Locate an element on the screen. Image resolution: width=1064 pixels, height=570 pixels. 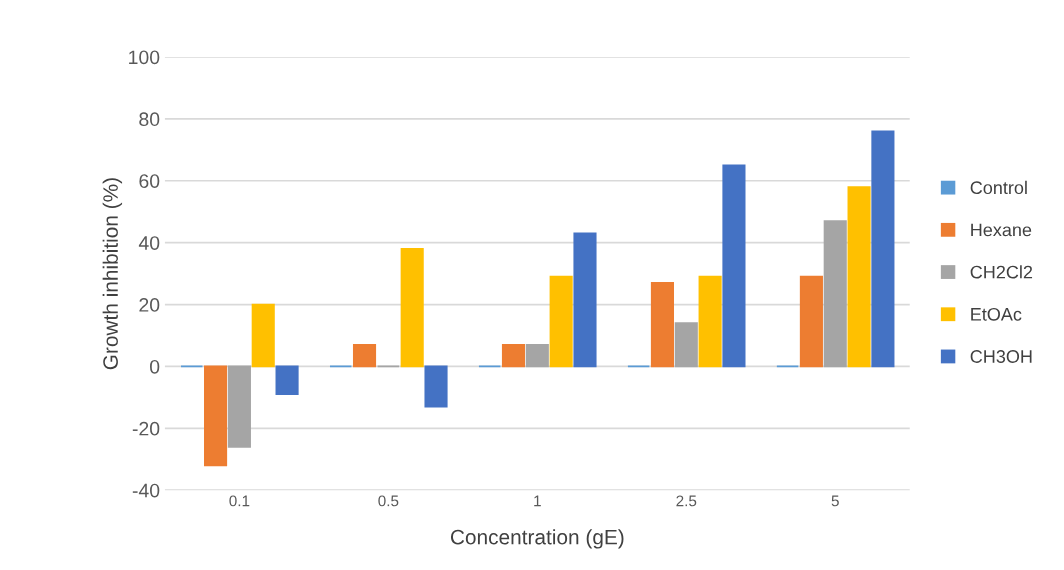
y-tick-label: 40 is located at coordinates (149, 243).